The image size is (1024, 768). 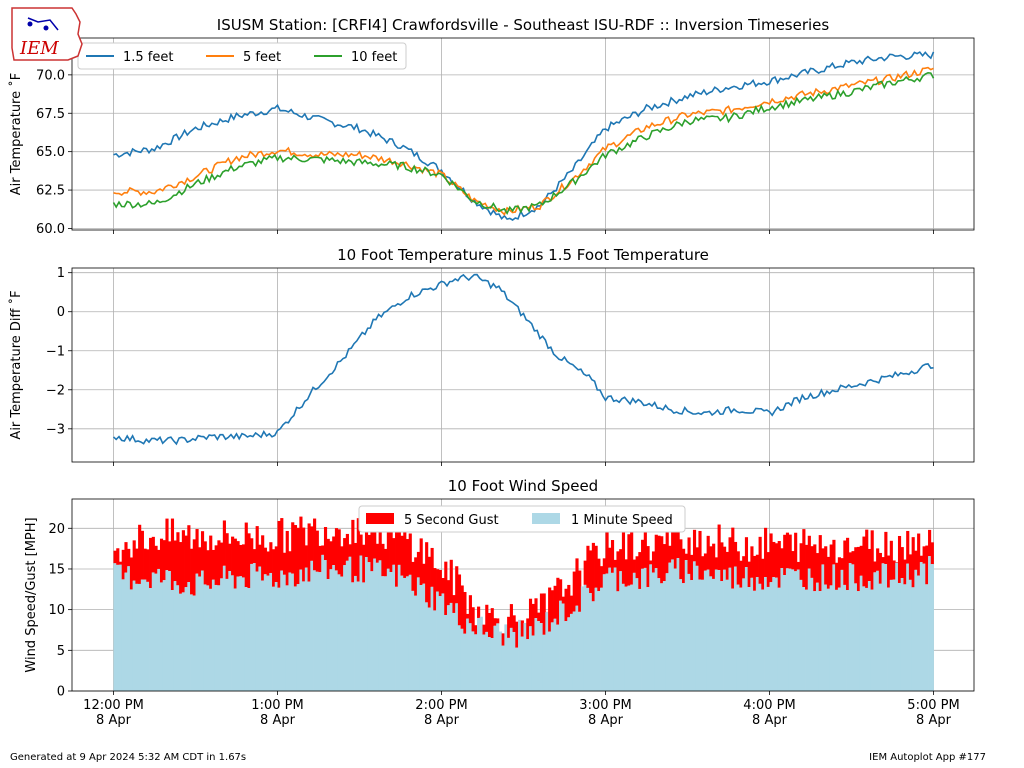 What do you see at coordinates (451, 520) in the screenshot?
I see `legend-label: 5 Second Gust` at bounding box center [451, 520].